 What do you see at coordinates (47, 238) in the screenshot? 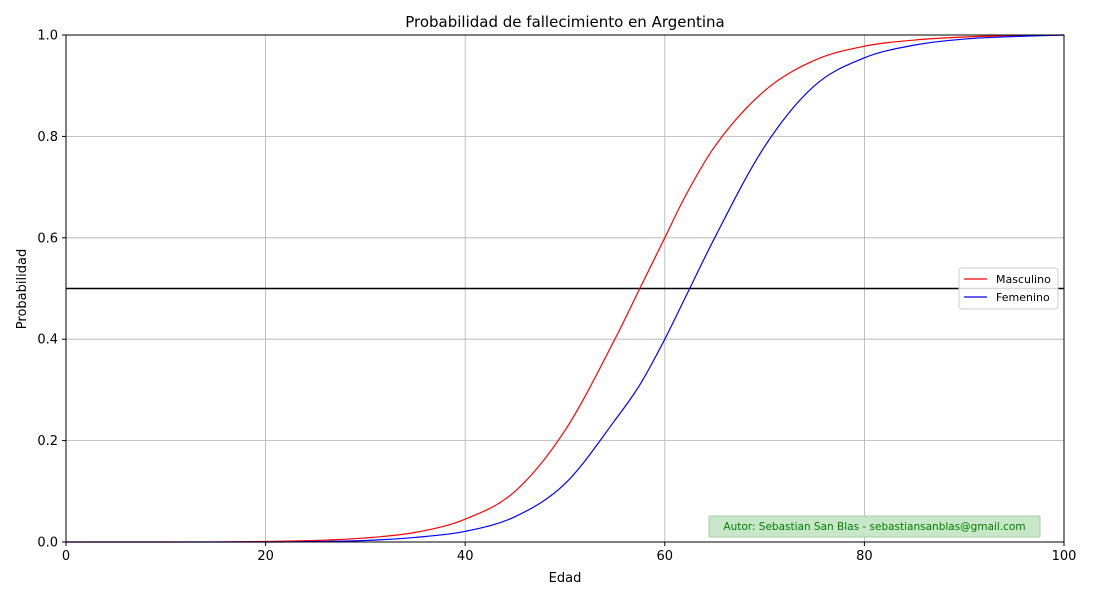
I see `y-tick-label: 0.6` at bounding box center [47, 238].